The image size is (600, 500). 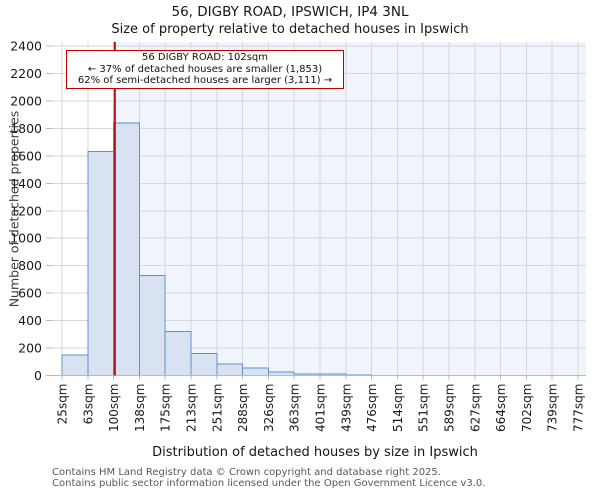 What do you see at coordinates (347, 408) in the screenshot?
I see `x-tick-label: 439sqm` at bounding box center [347, 408].